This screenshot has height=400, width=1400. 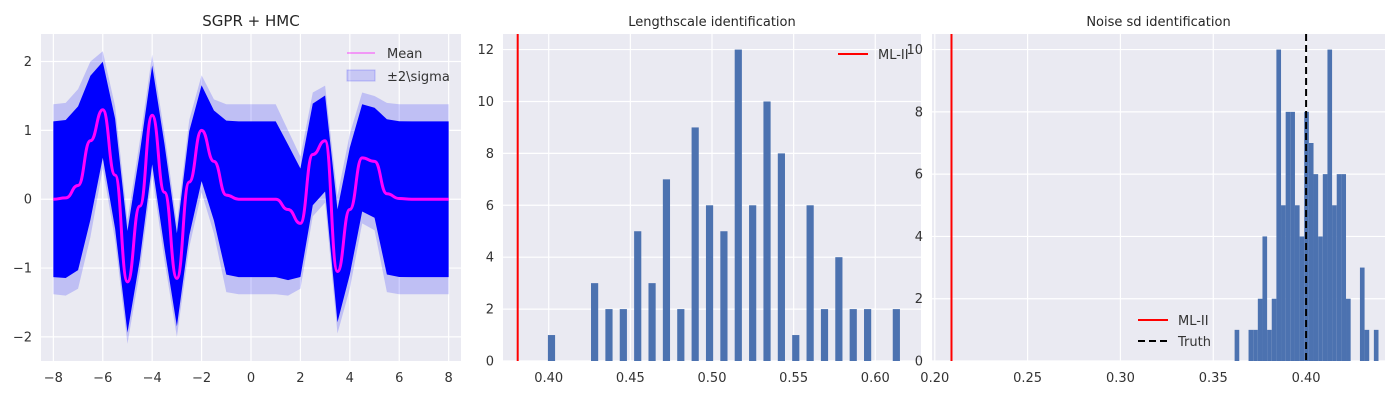 I want to click on x-tick-label: −2, so click(x=201, y=378).